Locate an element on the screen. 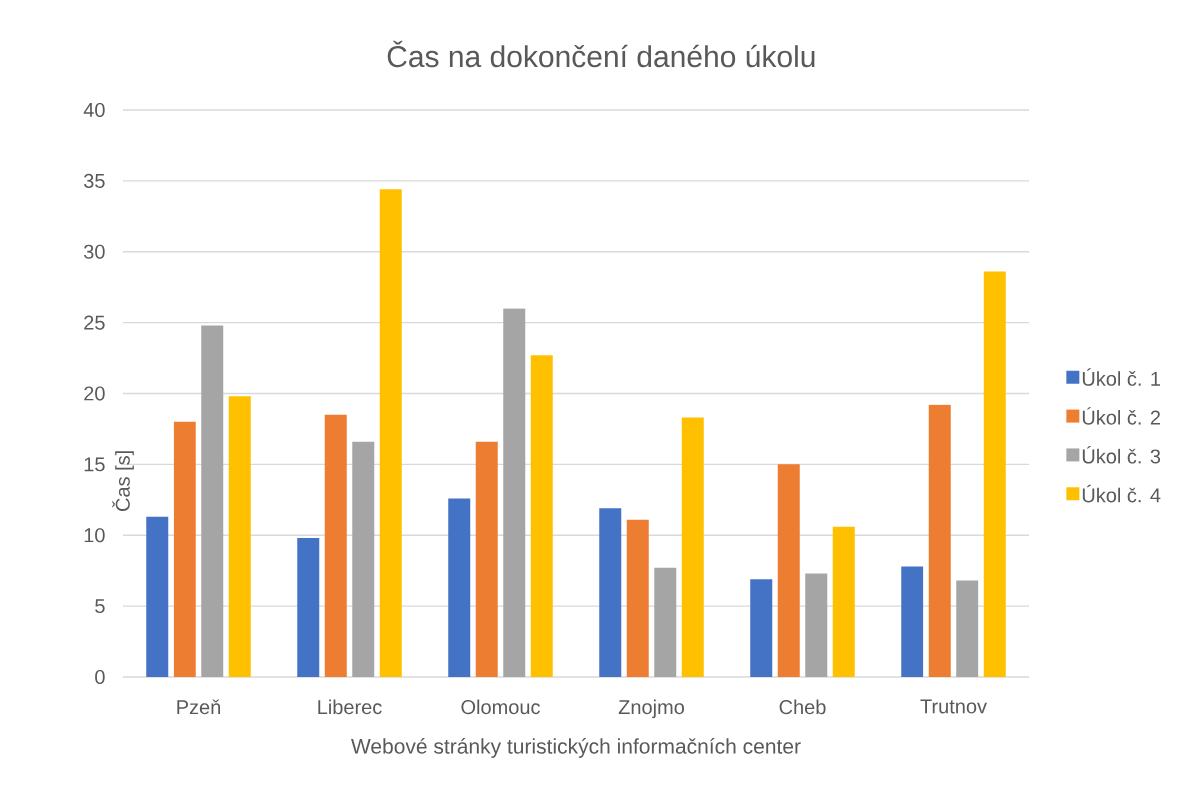  x-tick-label: Cheb is located at coordinates (802, 707).